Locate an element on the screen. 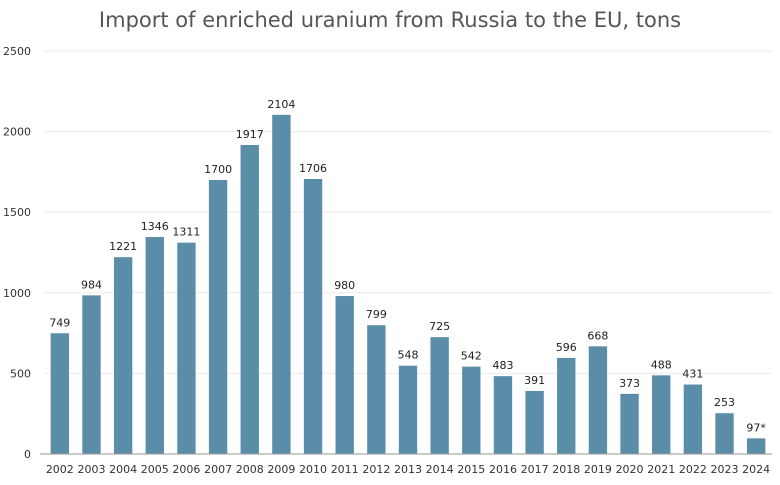 Image resolution: width=780 pixels, height=485 pixels. x-tick-label-2013: 2013 is located at coordinates (408, 469).